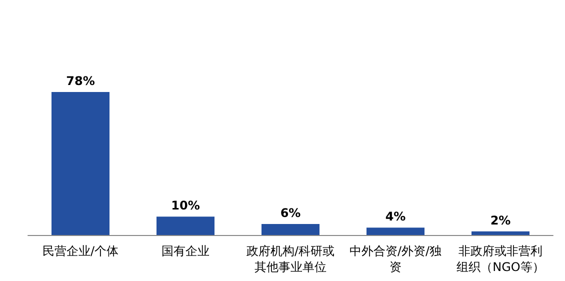  I want to click on x-tick-label: 民营企业/个体, so click(80, 251).